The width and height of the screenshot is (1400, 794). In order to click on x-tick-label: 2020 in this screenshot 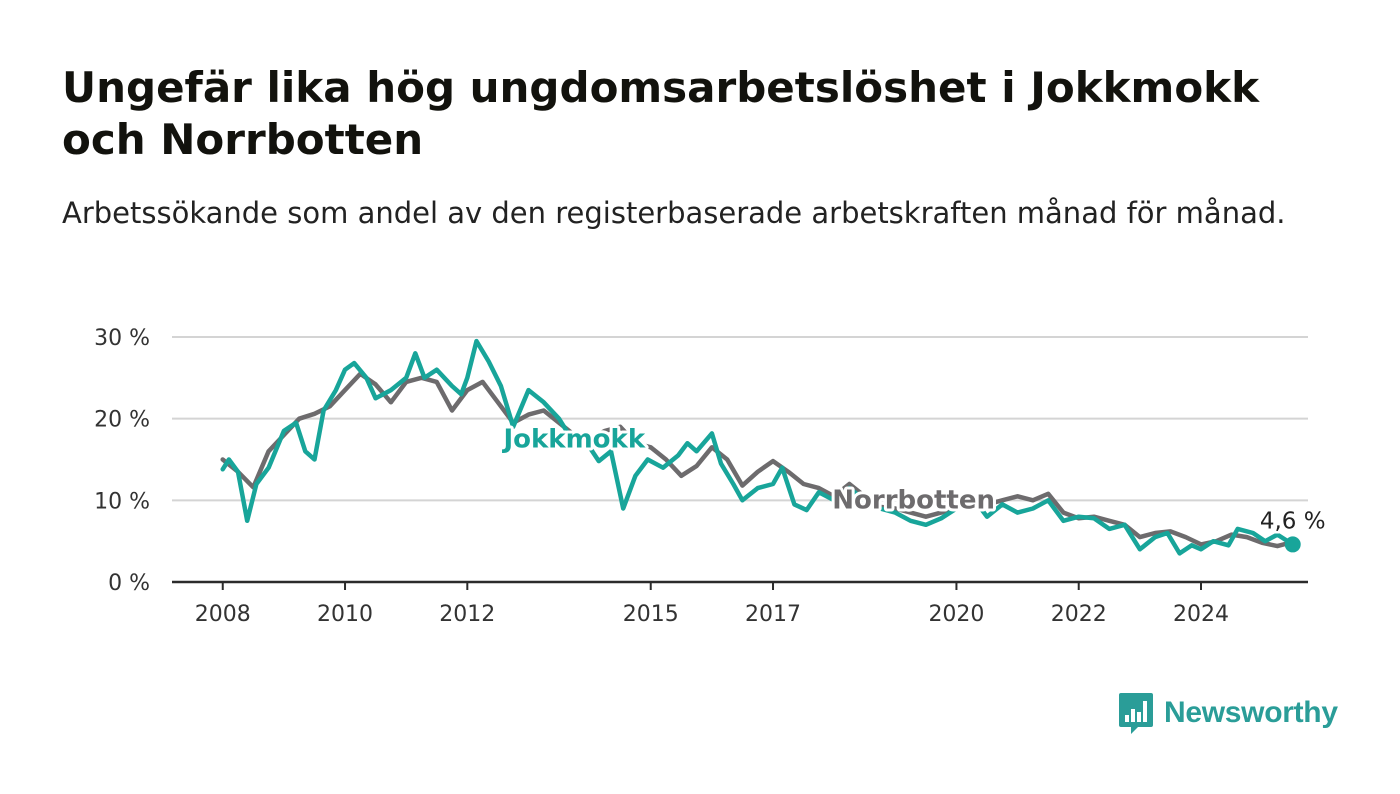, I will do `click(956, 614)`.